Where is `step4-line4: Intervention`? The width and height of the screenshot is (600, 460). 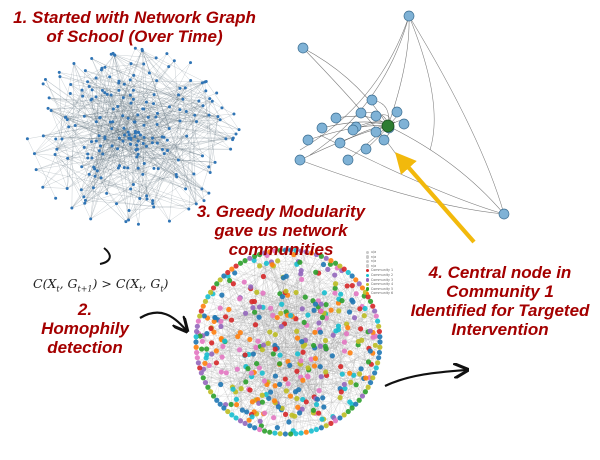 step4-line4: Intervention is located at coordinates (500, 330).